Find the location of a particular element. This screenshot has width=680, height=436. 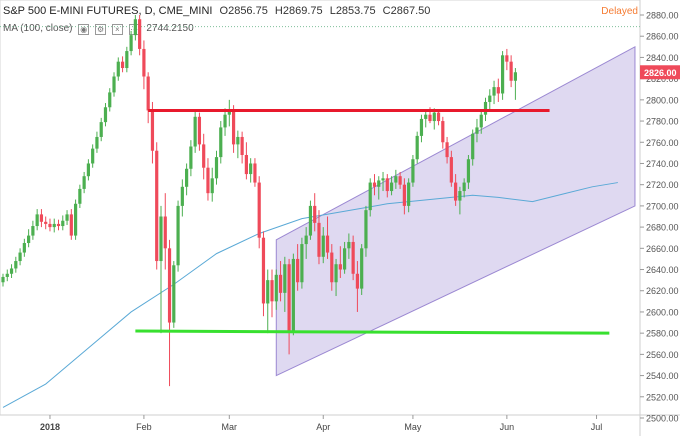

open-label: O is located at coordinates (224, 11).